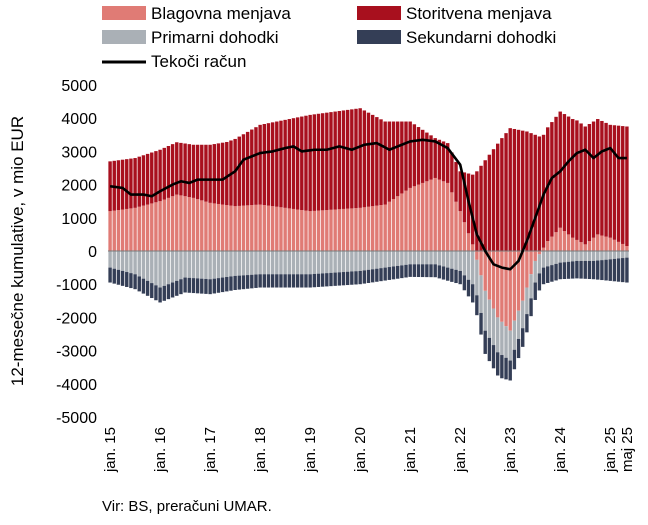 This screenshot has height=525, width=648. I want to click on y-tick-label: -1000, so click(76, 285).